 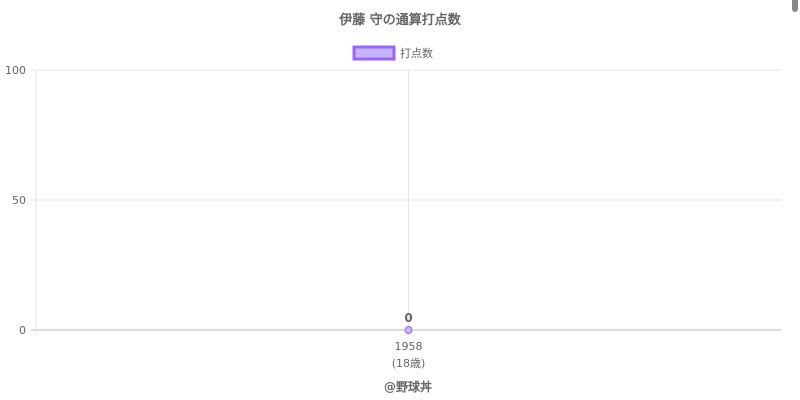 What do you see at coordinates (22, 330) in the screenshot?
I see `y-tick-label: 0` at bounding box center [22, 330].